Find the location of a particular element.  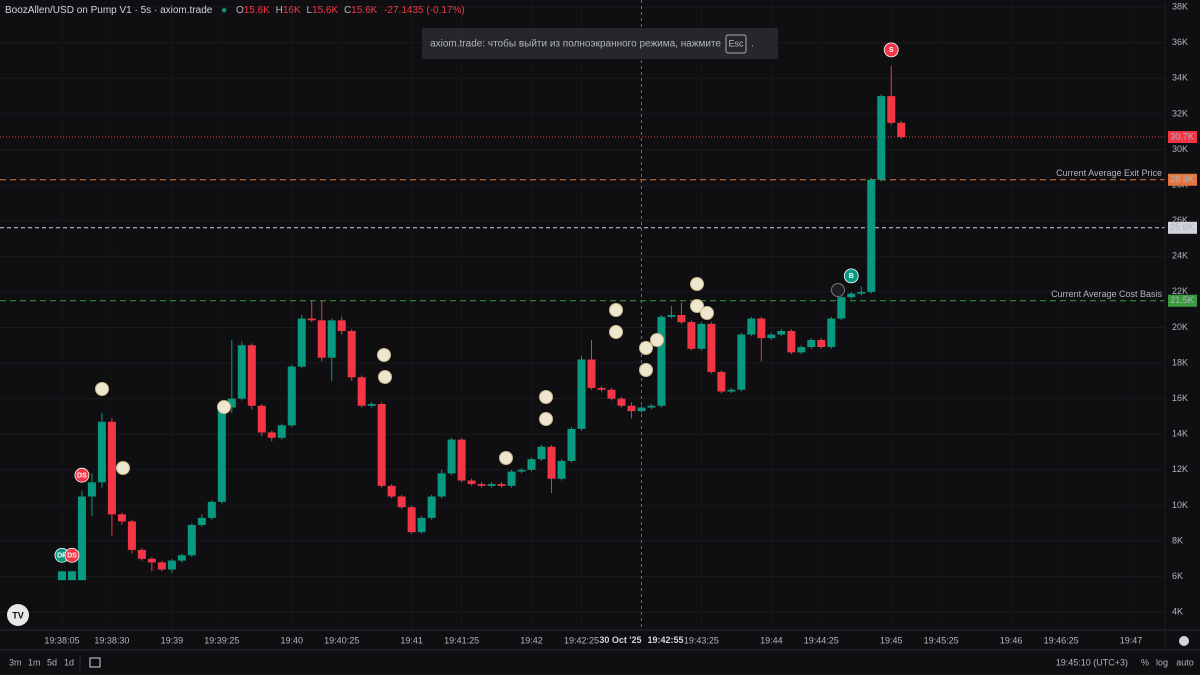

x-tick-label: 19:38:05 is located at coordinates (61, 640).